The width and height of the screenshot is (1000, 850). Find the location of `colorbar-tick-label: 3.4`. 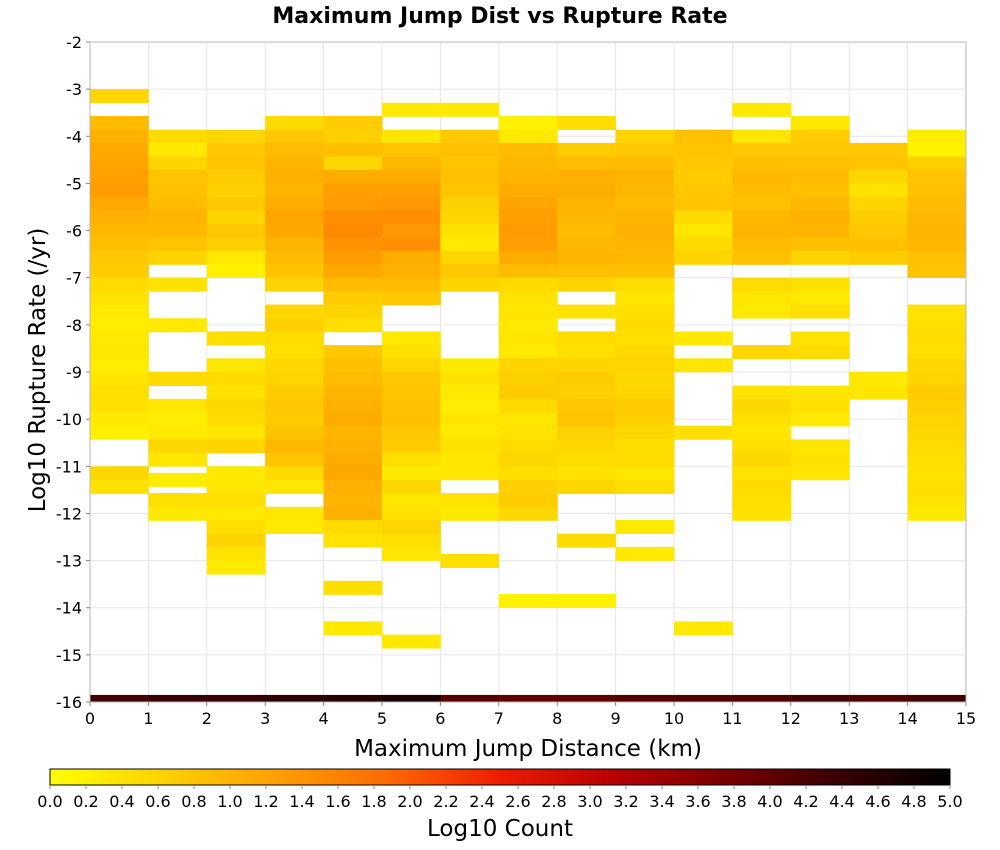

colorbar-tick-label: 3.4 is located at coordinates (661, 801).